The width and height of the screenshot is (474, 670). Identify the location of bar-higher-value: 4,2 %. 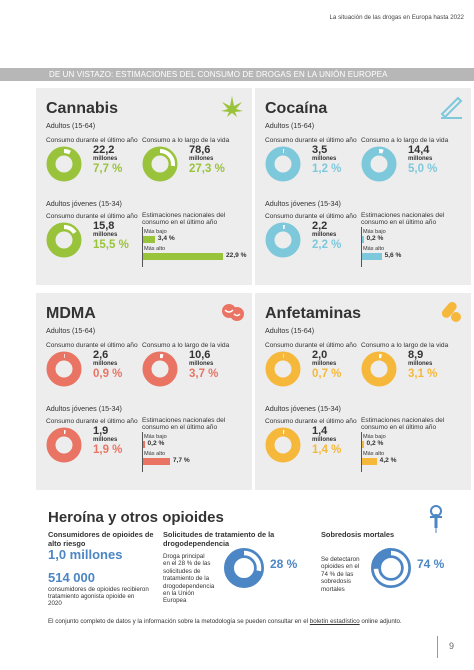
(388, 460).